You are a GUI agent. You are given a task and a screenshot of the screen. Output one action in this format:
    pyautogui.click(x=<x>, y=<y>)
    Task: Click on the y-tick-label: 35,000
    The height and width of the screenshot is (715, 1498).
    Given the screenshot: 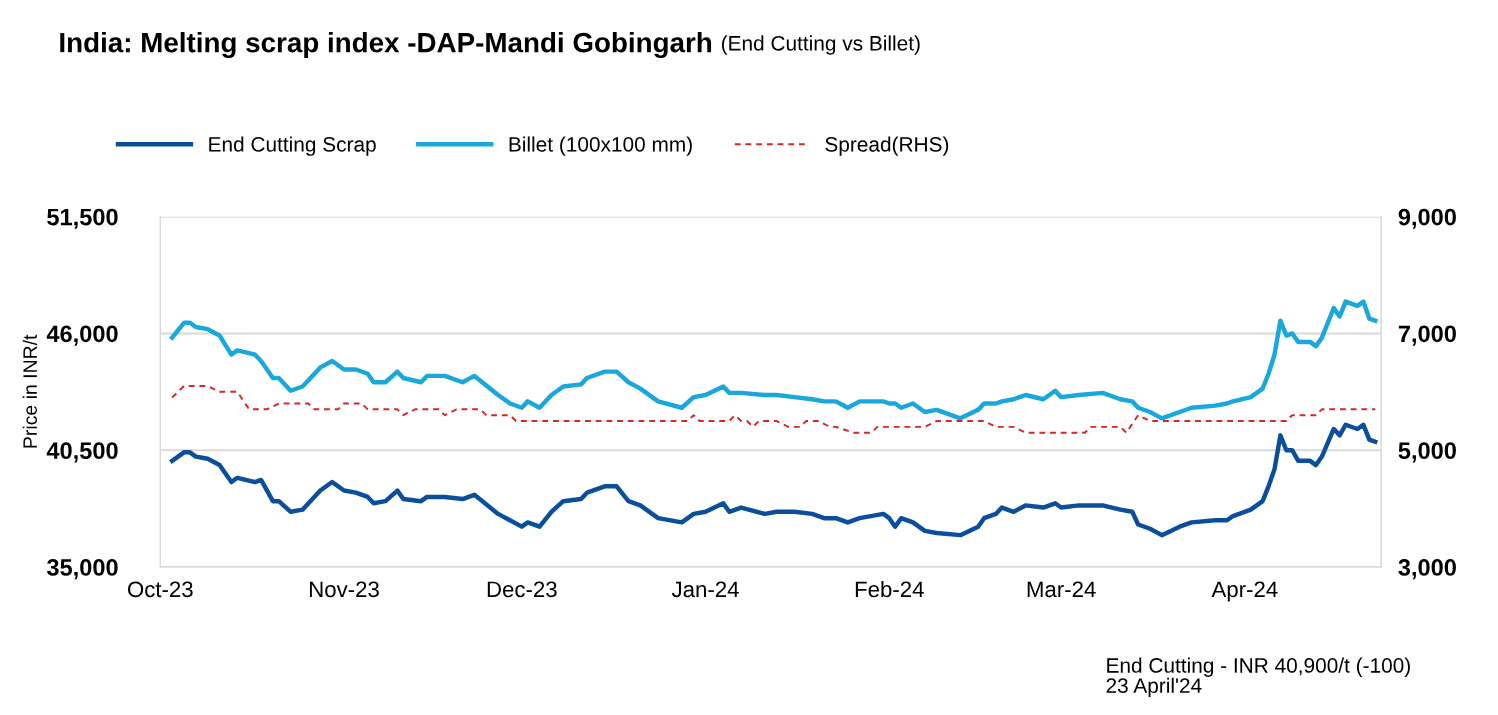 What is the action you would take?
    pyautogui.click(x=82, y=569)
    